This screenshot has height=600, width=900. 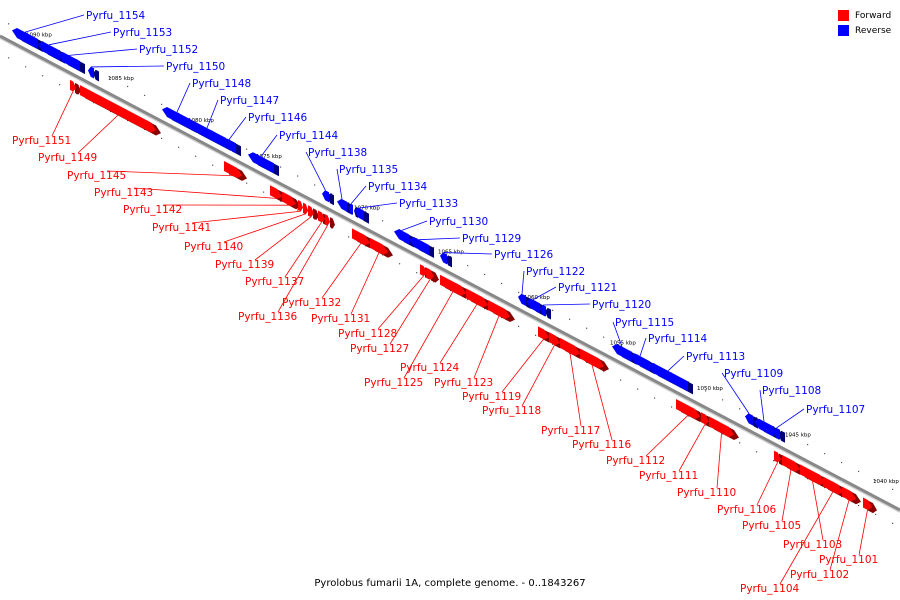 I want to click on legend-reverse-label: Reverse, so click(x=873, y=30).